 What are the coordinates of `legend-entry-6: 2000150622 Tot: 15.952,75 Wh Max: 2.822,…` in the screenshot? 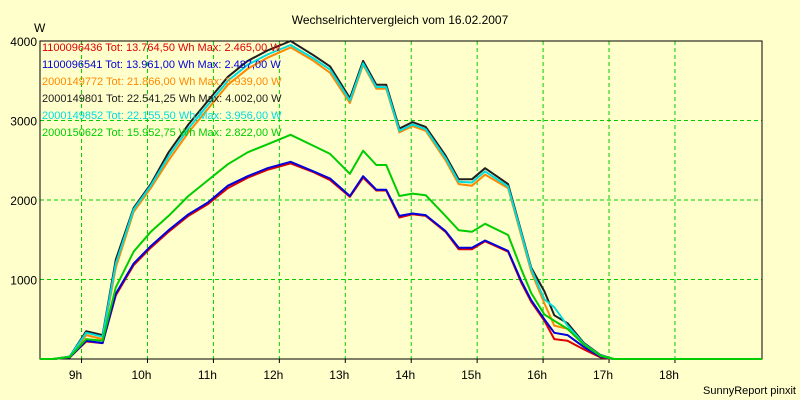 It's located at (162, 133).